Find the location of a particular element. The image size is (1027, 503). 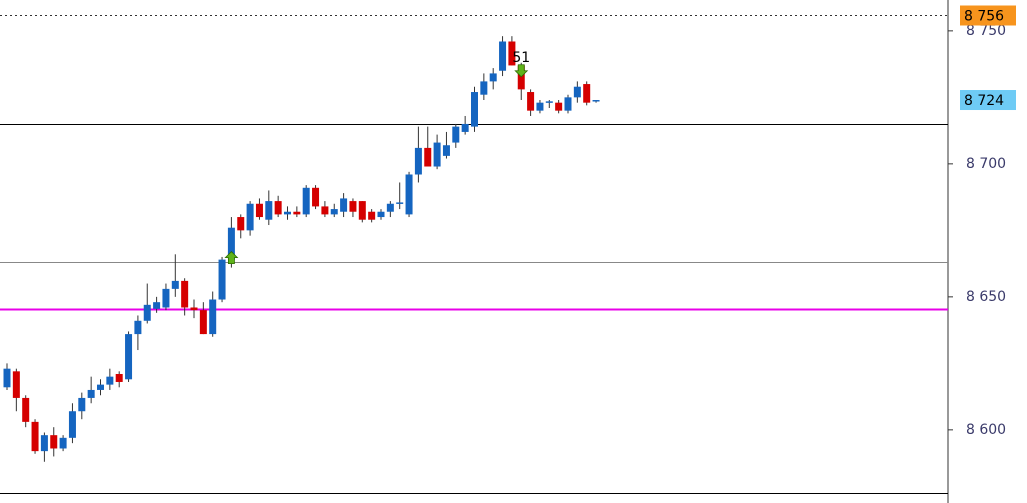

price-label: 8 724 is located at coordinates (984, 101).